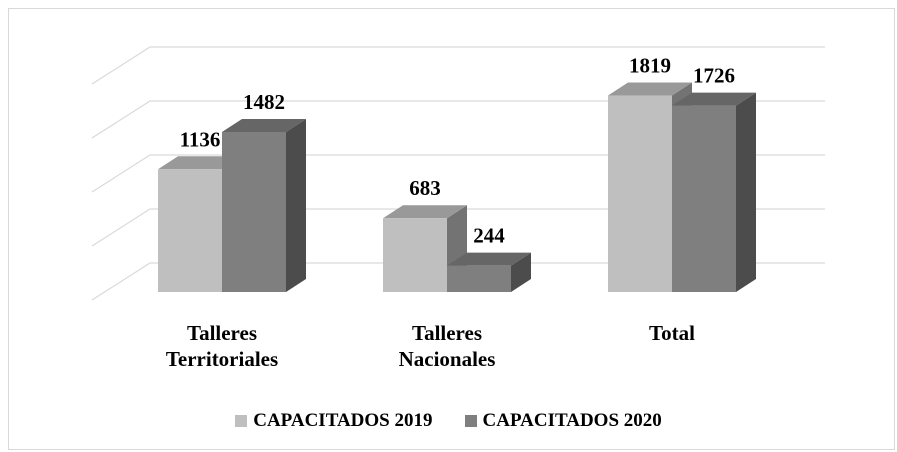 The width and height of the screenshot is (897, 452). I want to click on legend-label: CAPACITADOS 2019, so click(343, 420).